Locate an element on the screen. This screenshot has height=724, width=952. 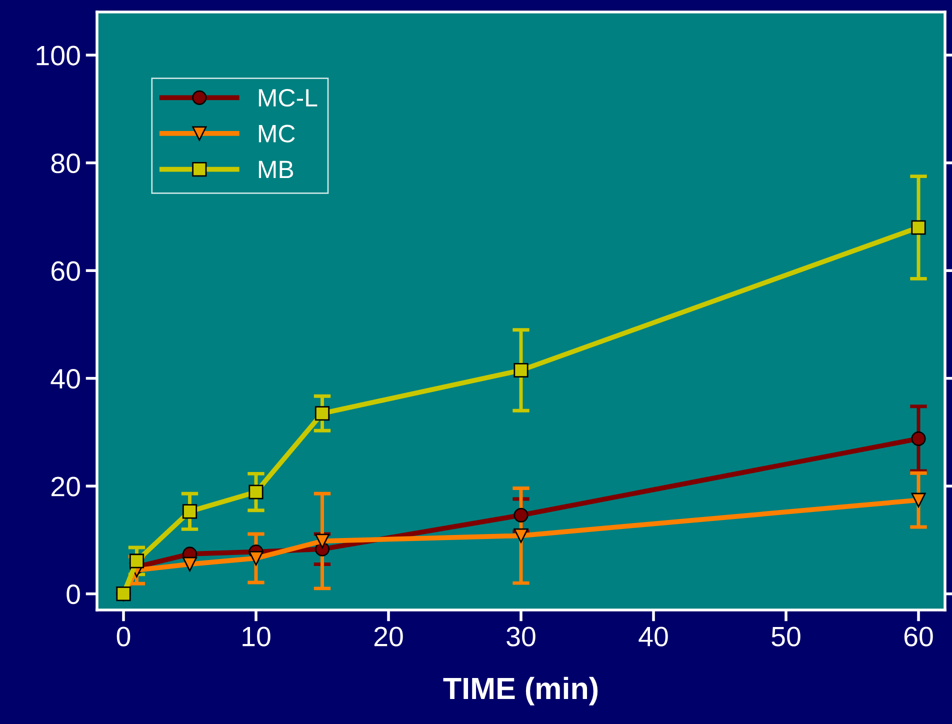
legend-label: MC is located at coordinates (276, 133).